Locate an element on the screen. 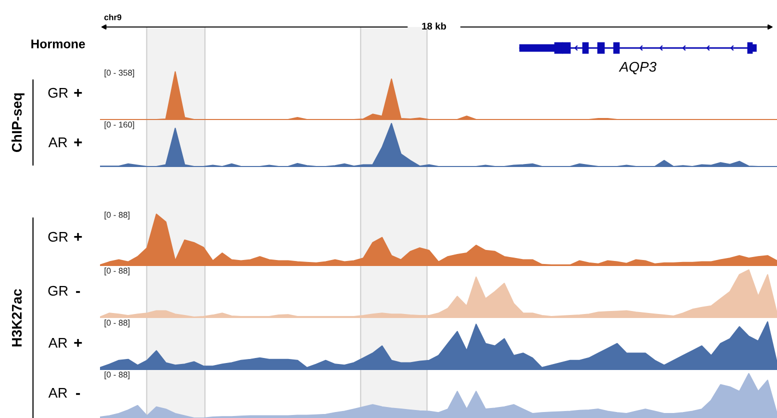  text: ChIP-seq is located at coordinates (18, 122).